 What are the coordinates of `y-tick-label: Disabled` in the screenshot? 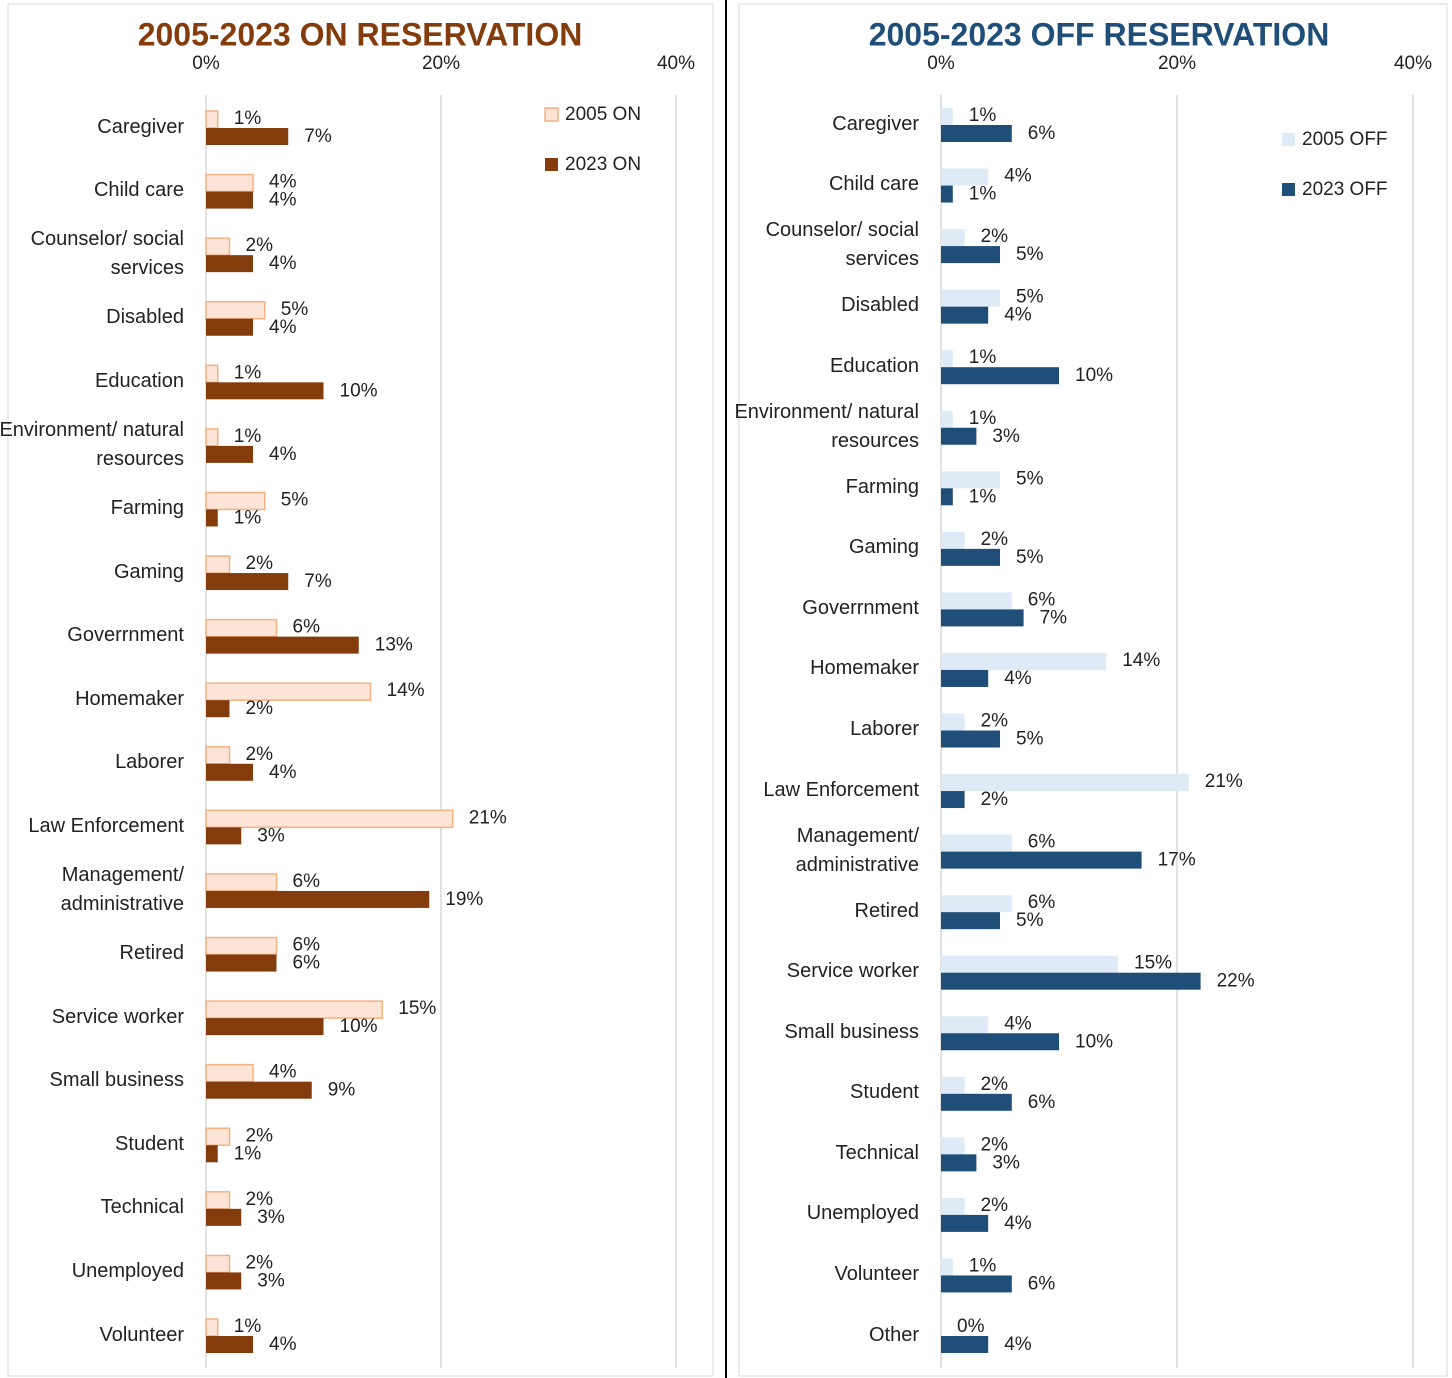 It's located at (880, 305).